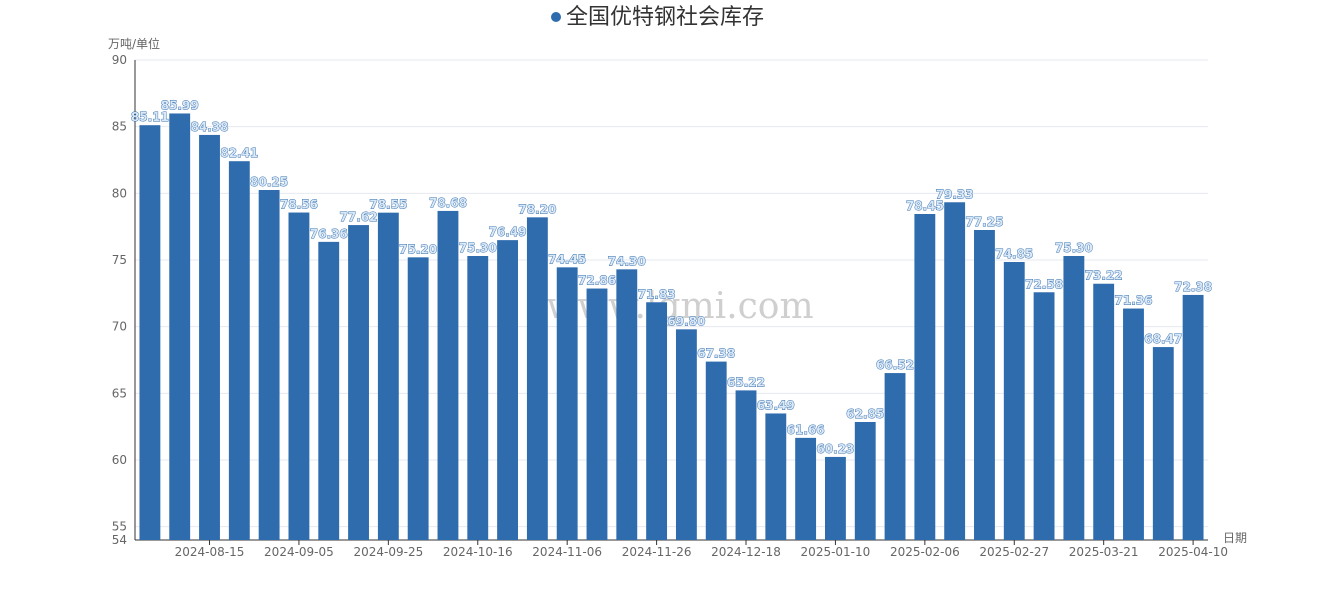  What do you see at coordinates (567, 552) in the screenshot?
I see `x-tick-label: 2024-11-06` at bounding box center [567, 552].